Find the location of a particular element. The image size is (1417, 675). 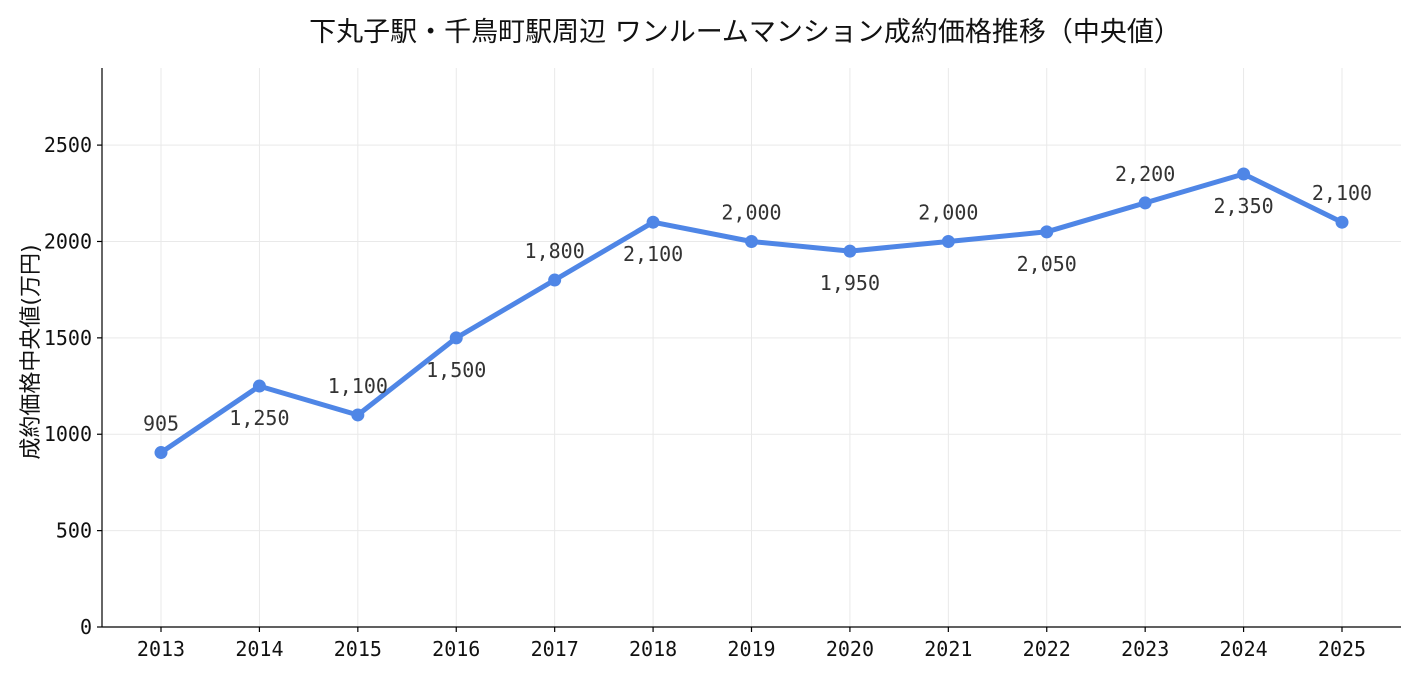

x-tick-label: 2017 is located at coordinates (555, 649).